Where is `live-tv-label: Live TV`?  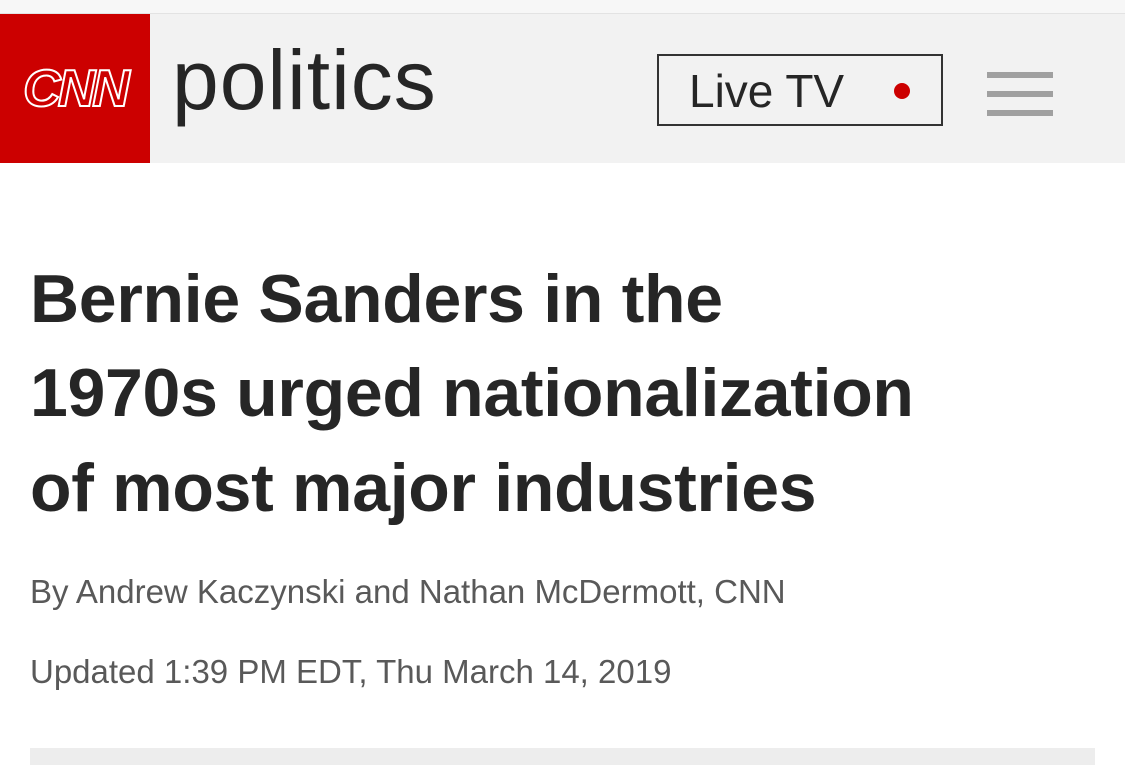 live-tv-label: Live TV is located at coordinates (767, 91).